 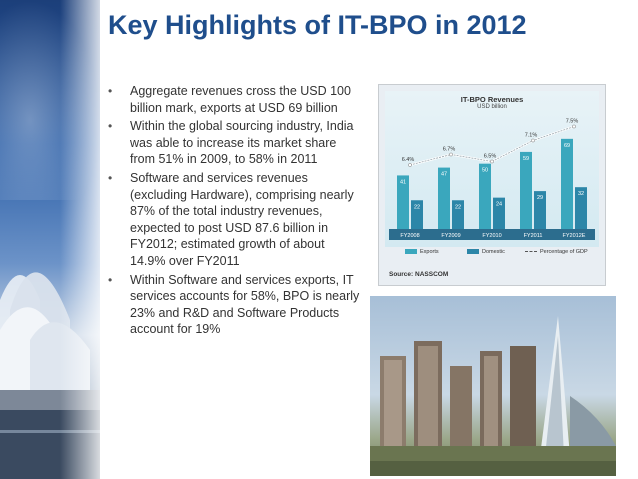 I want to click on legend-label: Exports, so click(x=429, y=252).